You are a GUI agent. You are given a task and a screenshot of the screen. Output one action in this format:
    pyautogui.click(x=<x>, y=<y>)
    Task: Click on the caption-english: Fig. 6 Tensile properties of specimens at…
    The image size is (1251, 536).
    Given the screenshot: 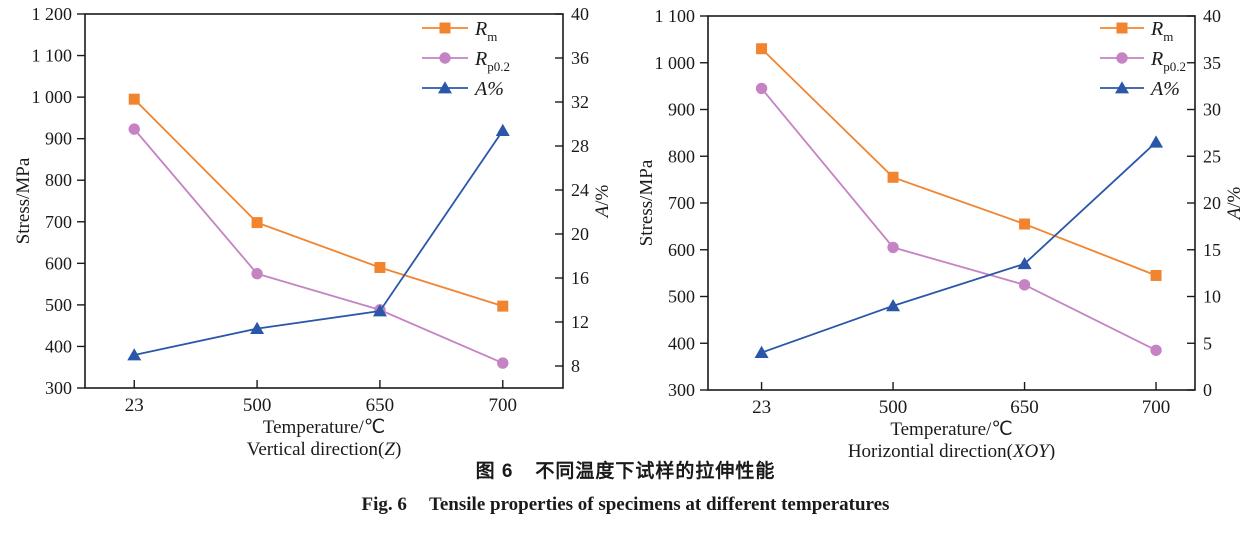 What is the action you would take?
    pyautogui.click(x=625, y=505)
    